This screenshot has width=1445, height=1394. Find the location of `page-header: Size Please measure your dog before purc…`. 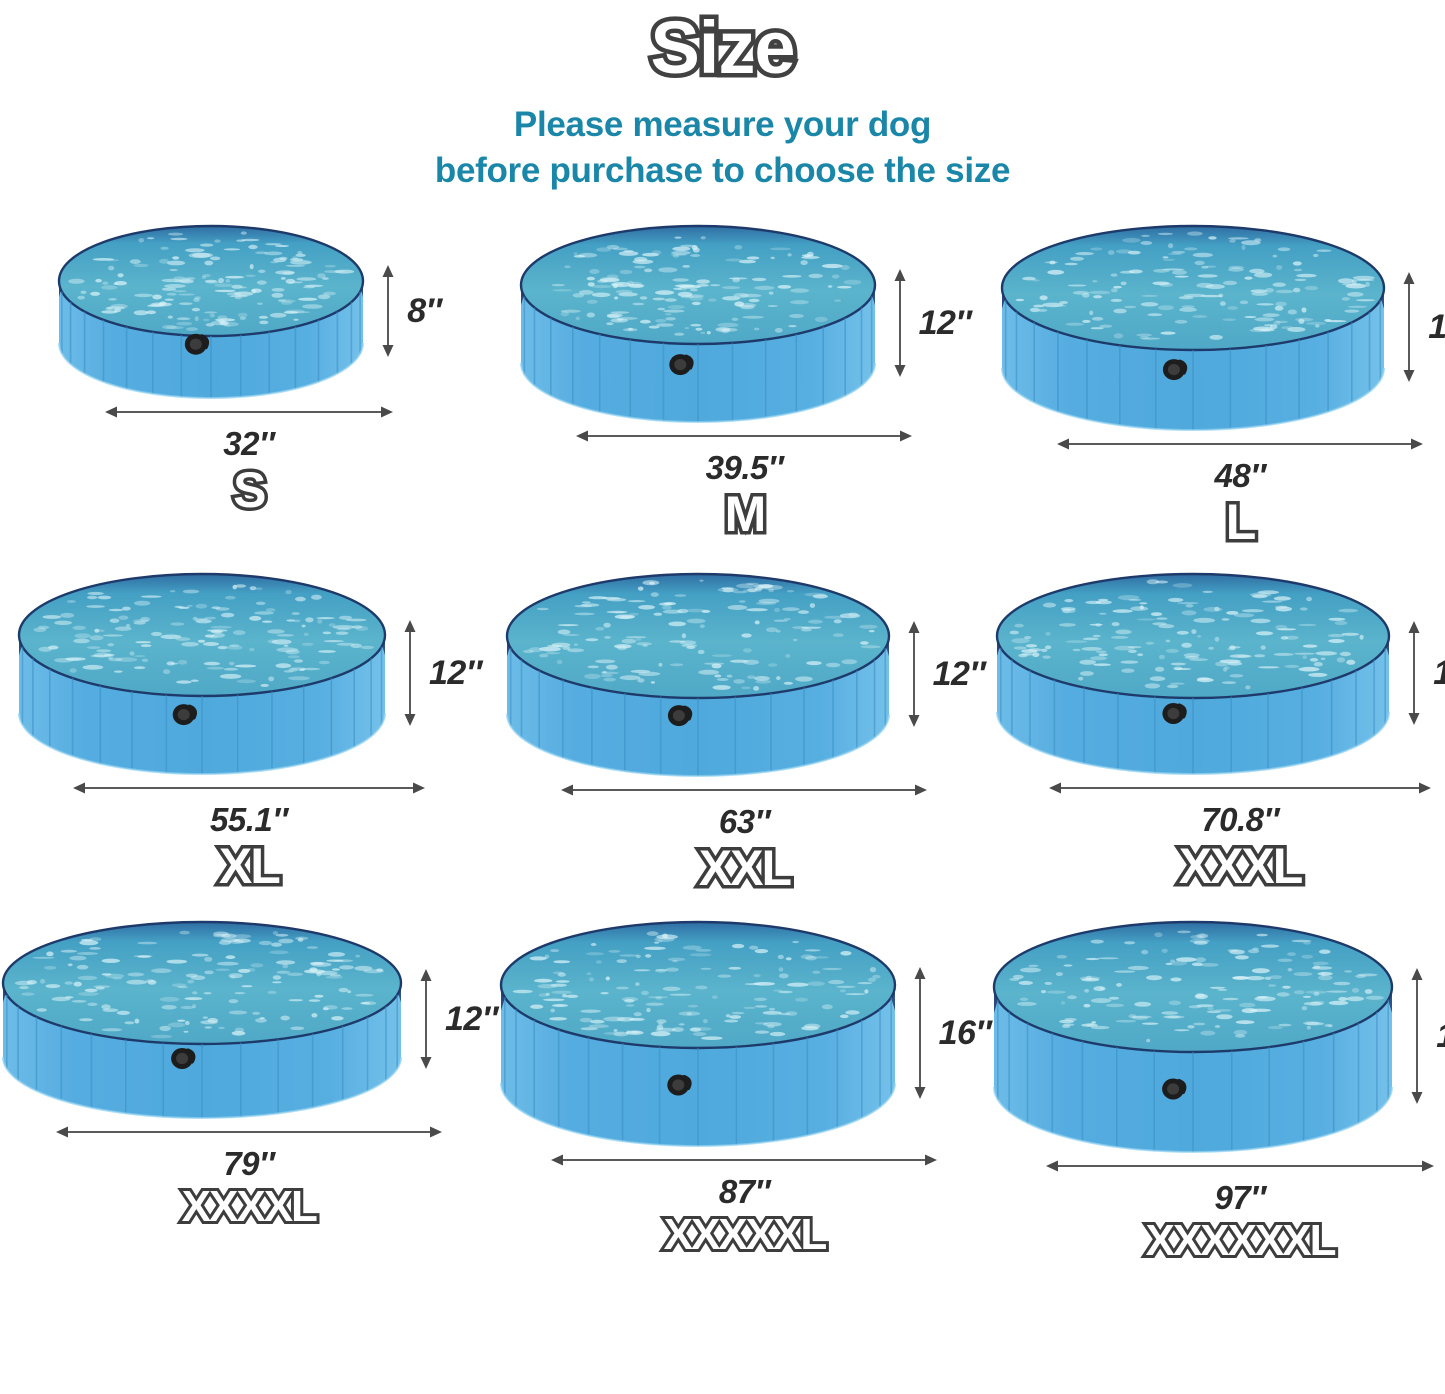

page-header: Size Please measure your dog before purc… is located at coordinates (722, 97).